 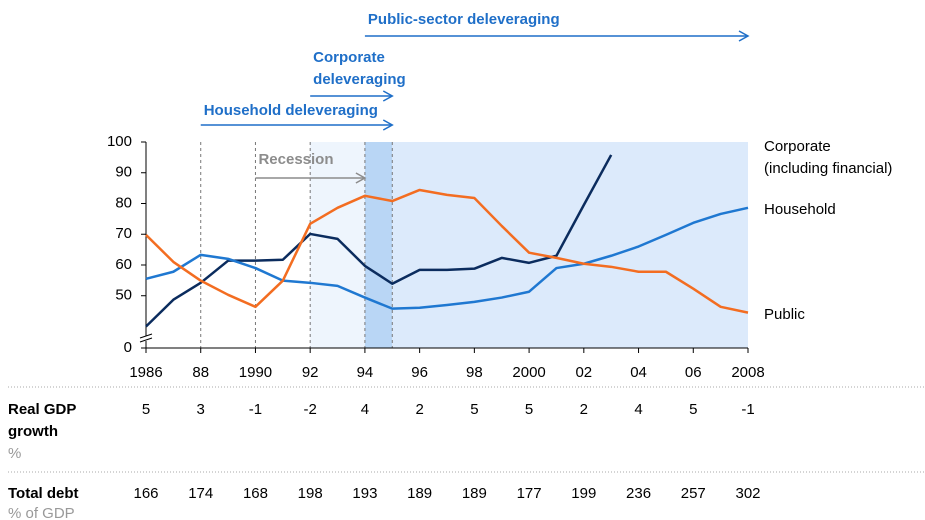 I want to click on table-value: 198, so click(x=310, y=493).